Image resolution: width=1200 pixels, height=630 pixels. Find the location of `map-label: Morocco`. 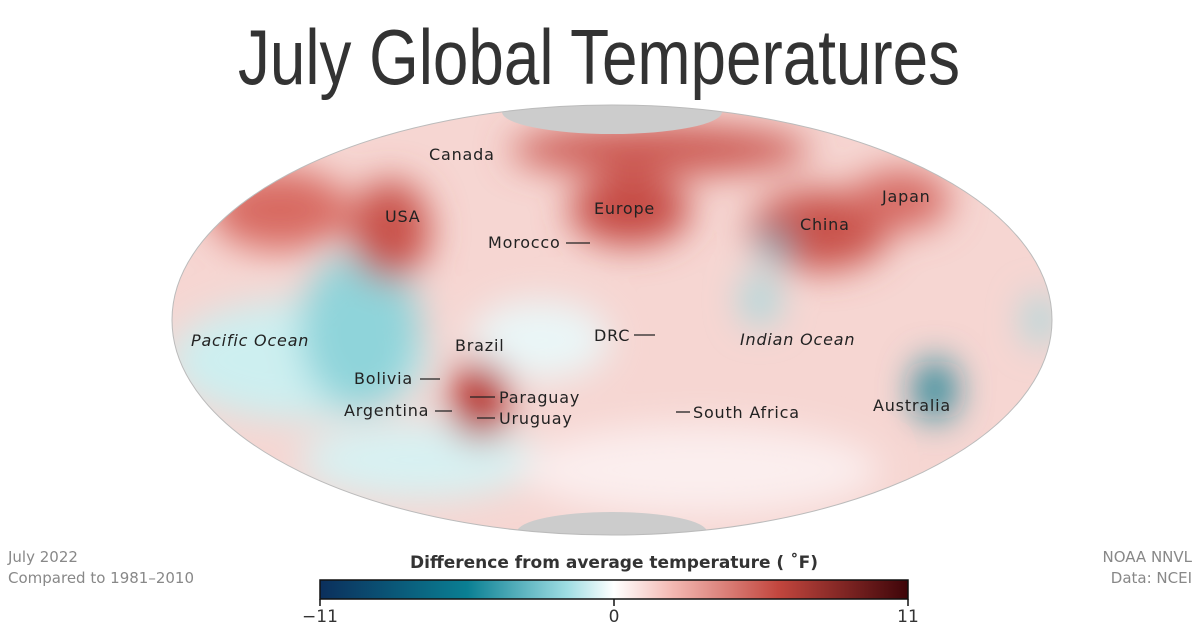

map-label: Morocco is located at coordinates (524, 242).